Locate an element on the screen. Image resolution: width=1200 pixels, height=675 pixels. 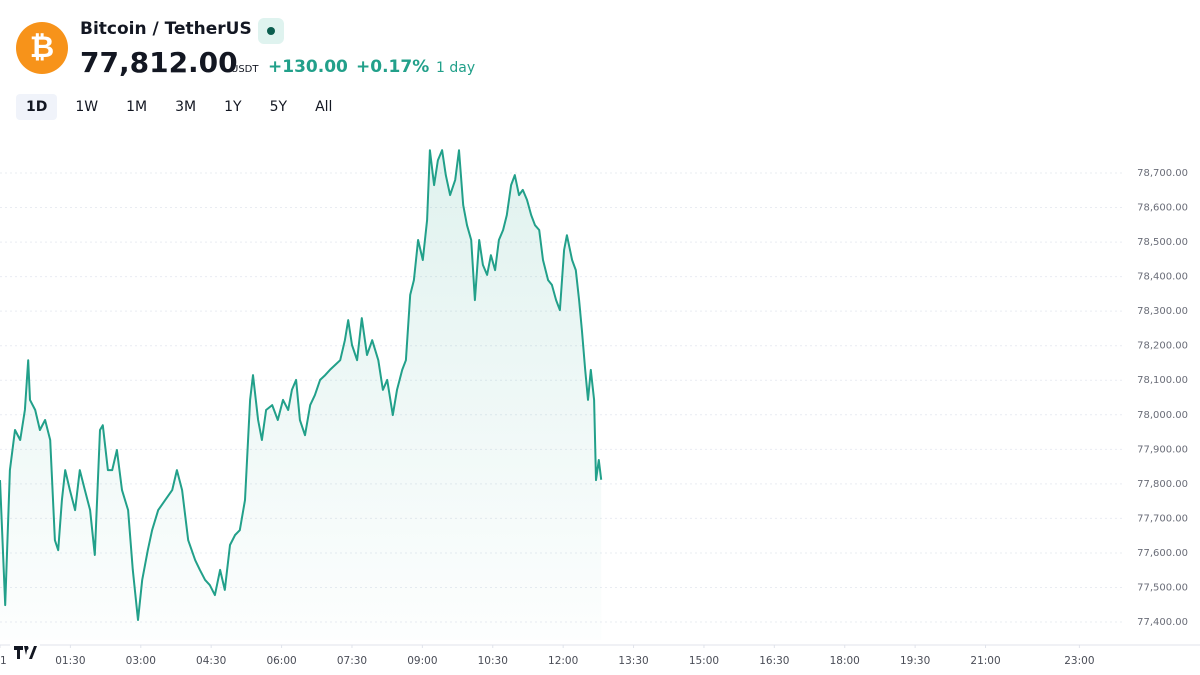
y-tick-label: 78,300.00 is located at coordinates (1162, 311).